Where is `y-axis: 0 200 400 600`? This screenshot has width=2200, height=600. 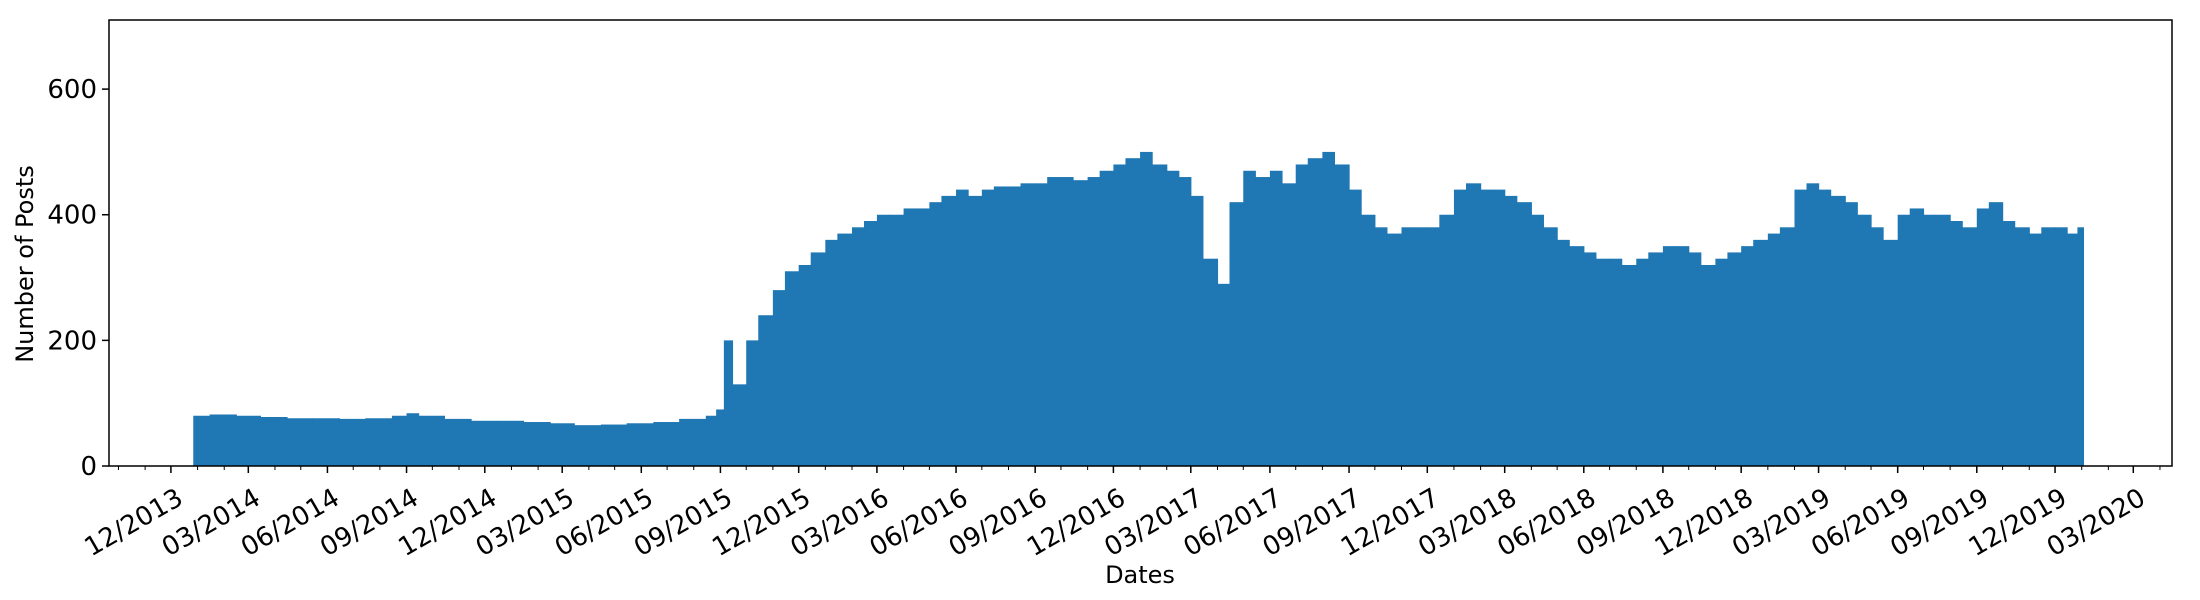
y-axis: 0 200 400 600 is located at coordinates (78, 278).